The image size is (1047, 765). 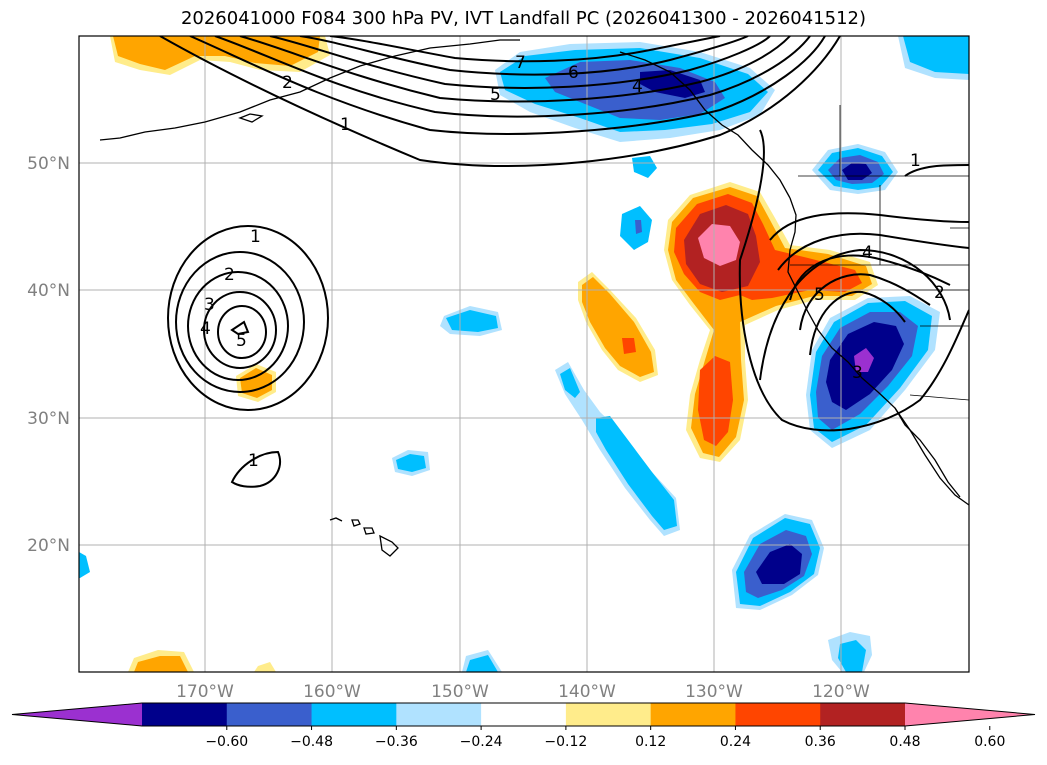 I want to click on lat-label: 20°N, so click(x=48, y=546).